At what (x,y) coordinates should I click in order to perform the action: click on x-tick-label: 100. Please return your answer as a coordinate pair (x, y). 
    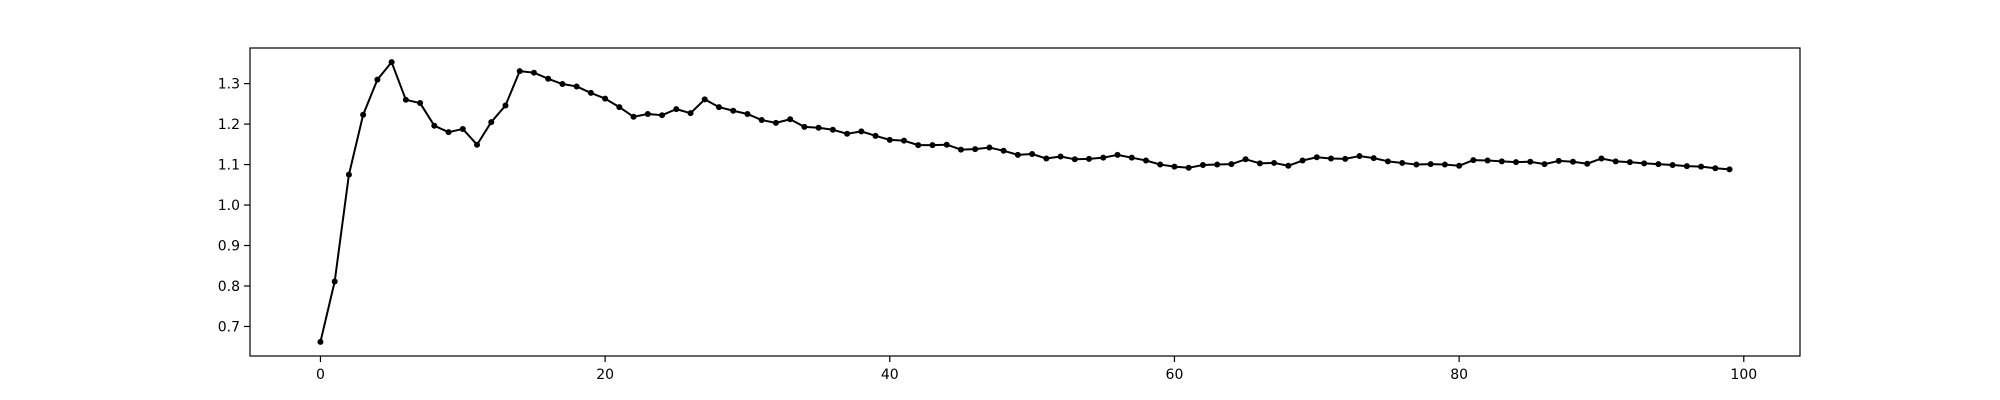
    Looking at the image, I should click on (1743, 375).